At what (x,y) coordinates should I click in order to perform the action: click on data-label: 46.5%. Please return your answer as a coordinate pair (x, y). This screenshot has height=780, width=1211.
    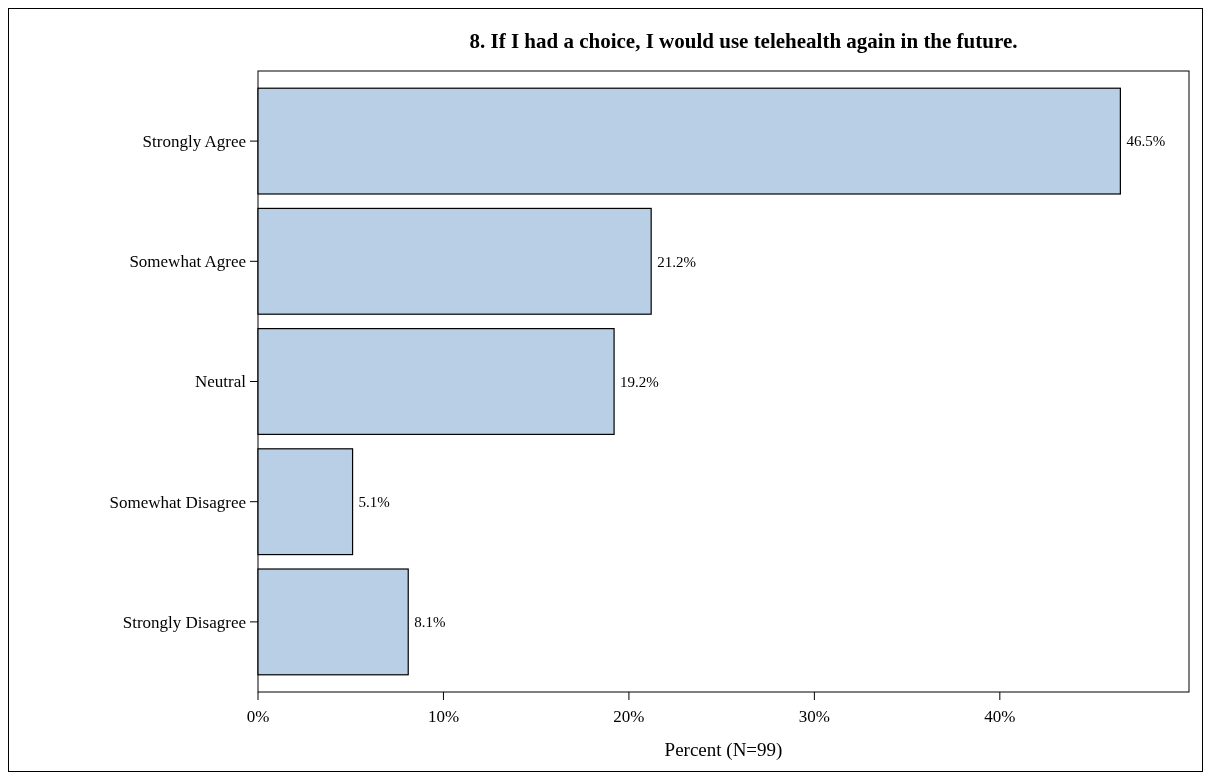
    Looking at the image, I should click on (1146, 141).